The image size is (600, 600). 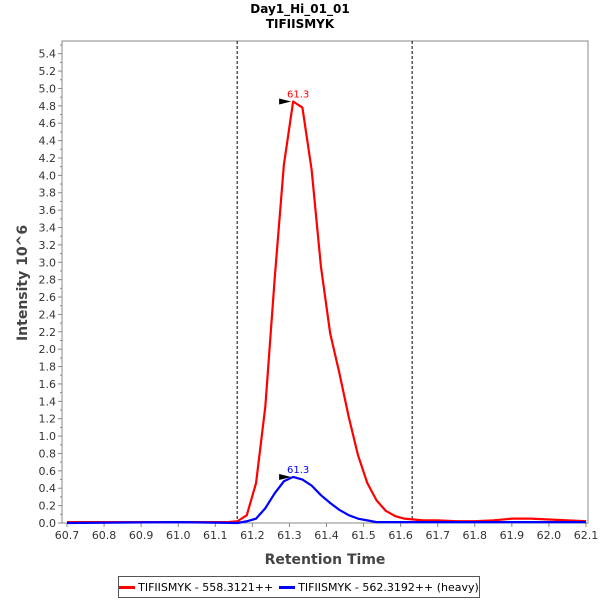 I want to click on x-axis-label: Retention Time, so click(x=325, y=560).